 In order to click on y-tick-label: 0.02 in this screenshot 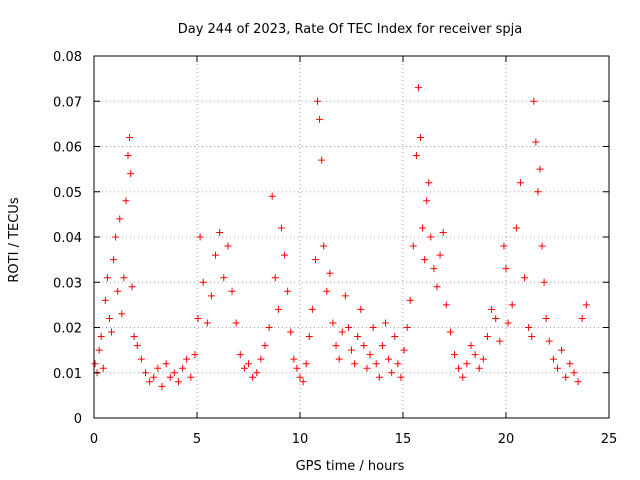, I will do `click(67, 329)`.